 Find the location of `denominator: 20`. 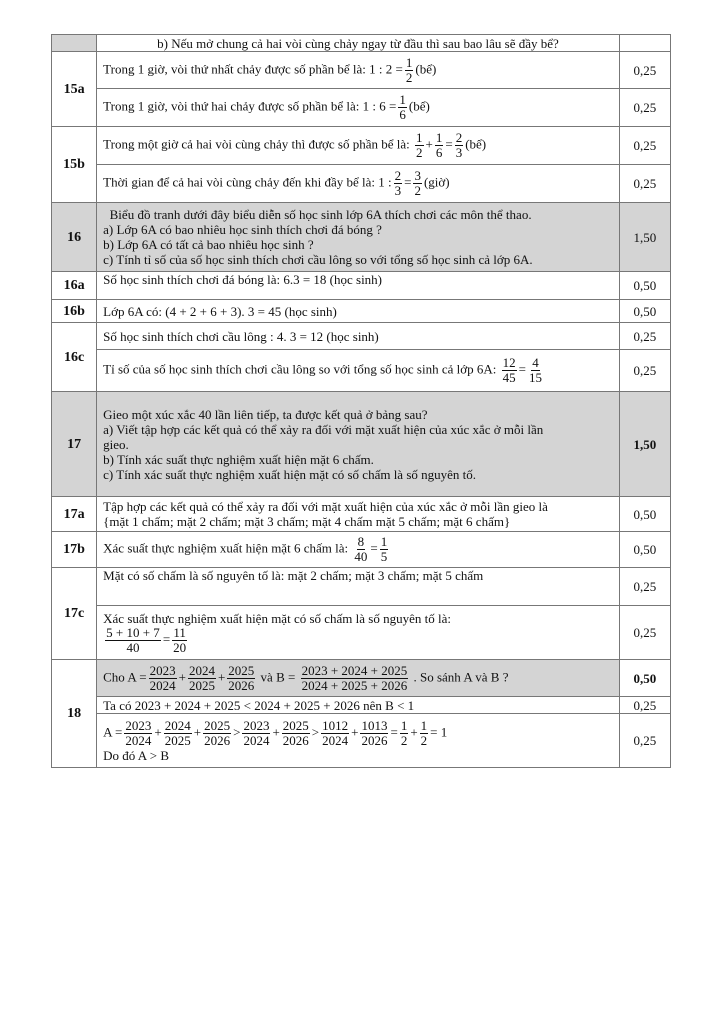

denominator: 20 is located at coordinates (180, 647).